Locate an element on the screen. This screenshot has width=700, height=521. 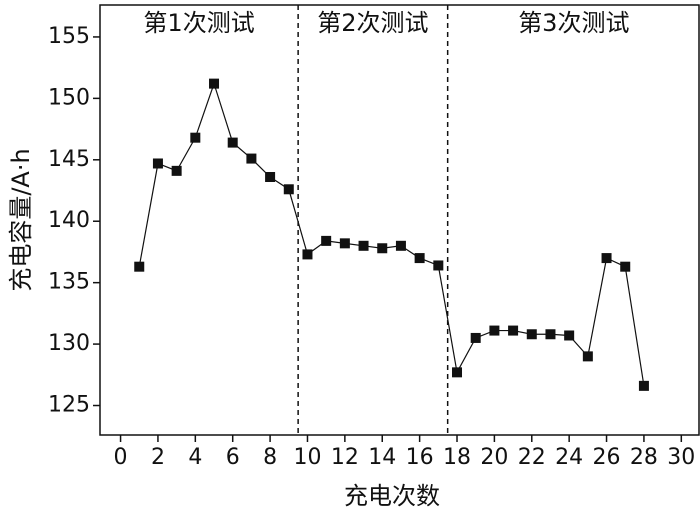
x-tick-label: 12 is located at coordinates (345, 457).